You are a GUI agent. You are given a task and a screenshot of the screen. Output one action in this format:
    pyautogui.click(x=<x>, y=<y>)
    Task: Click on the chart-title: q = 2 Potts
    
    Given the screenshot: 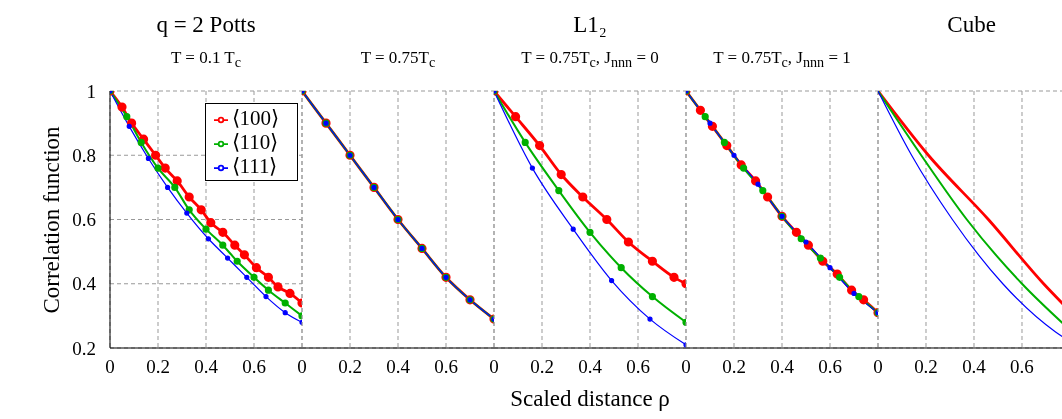 What is the action you would take?
    pyautogui.click(x=206, y=25)
    